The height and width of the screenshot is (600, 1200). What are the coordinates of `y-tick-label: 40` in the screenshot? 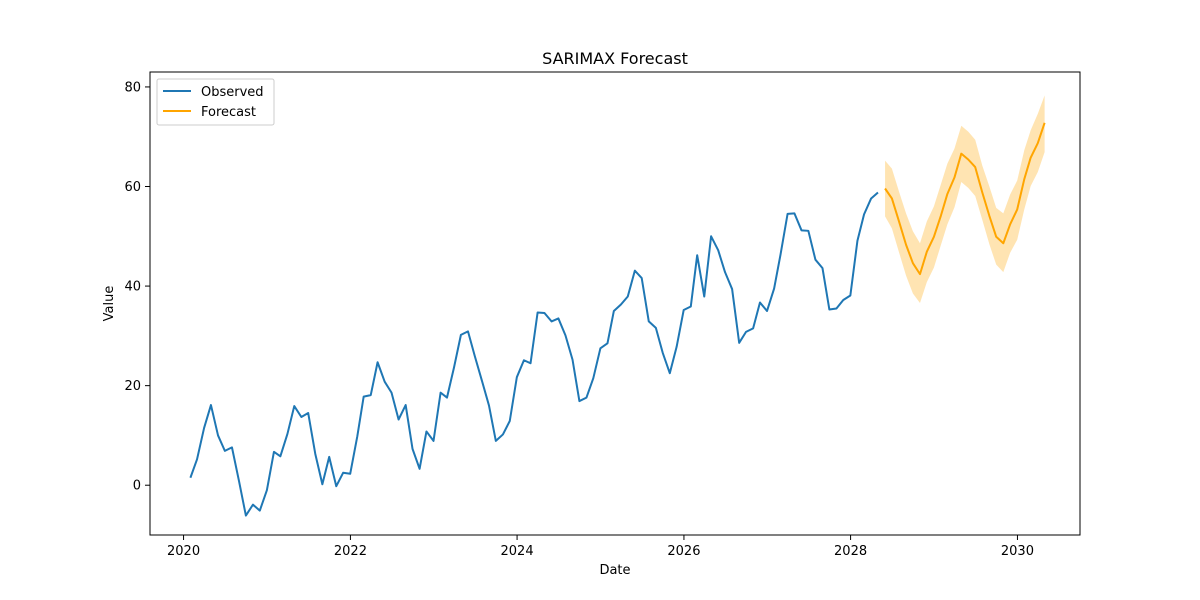 It's located at (132, 287).